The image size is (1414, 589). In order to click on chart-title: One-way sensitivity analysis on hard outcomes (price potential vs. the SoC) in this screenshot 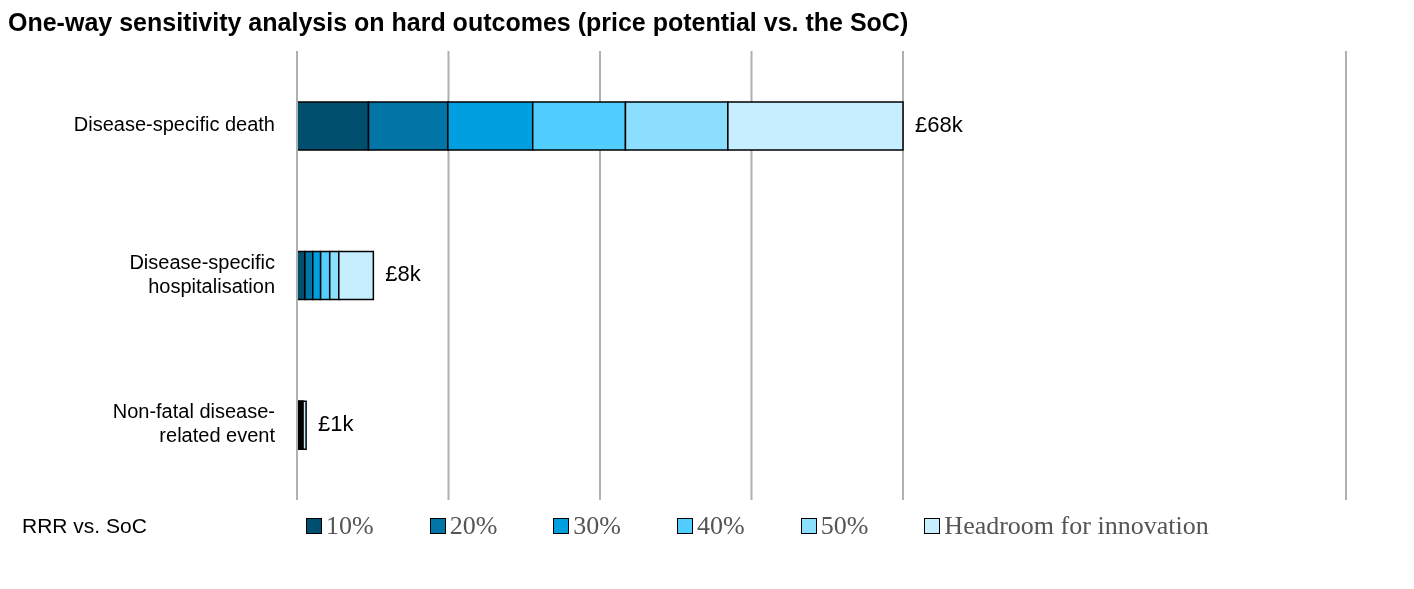, I will do `click(459, 22)`.